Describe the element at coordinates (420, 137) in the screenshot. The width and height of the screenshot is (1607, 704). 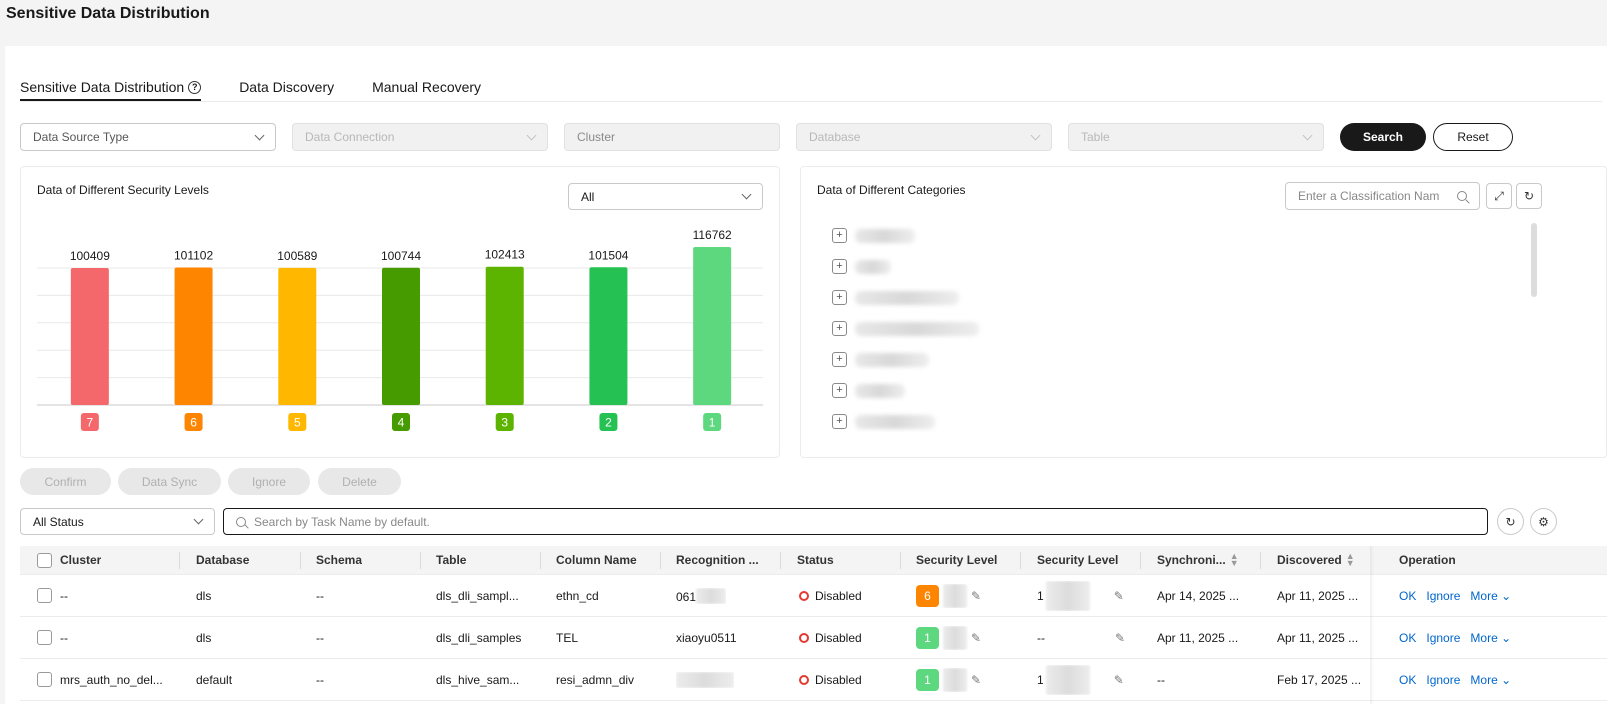
I see `data-connection-select: Data Connection` at that location.